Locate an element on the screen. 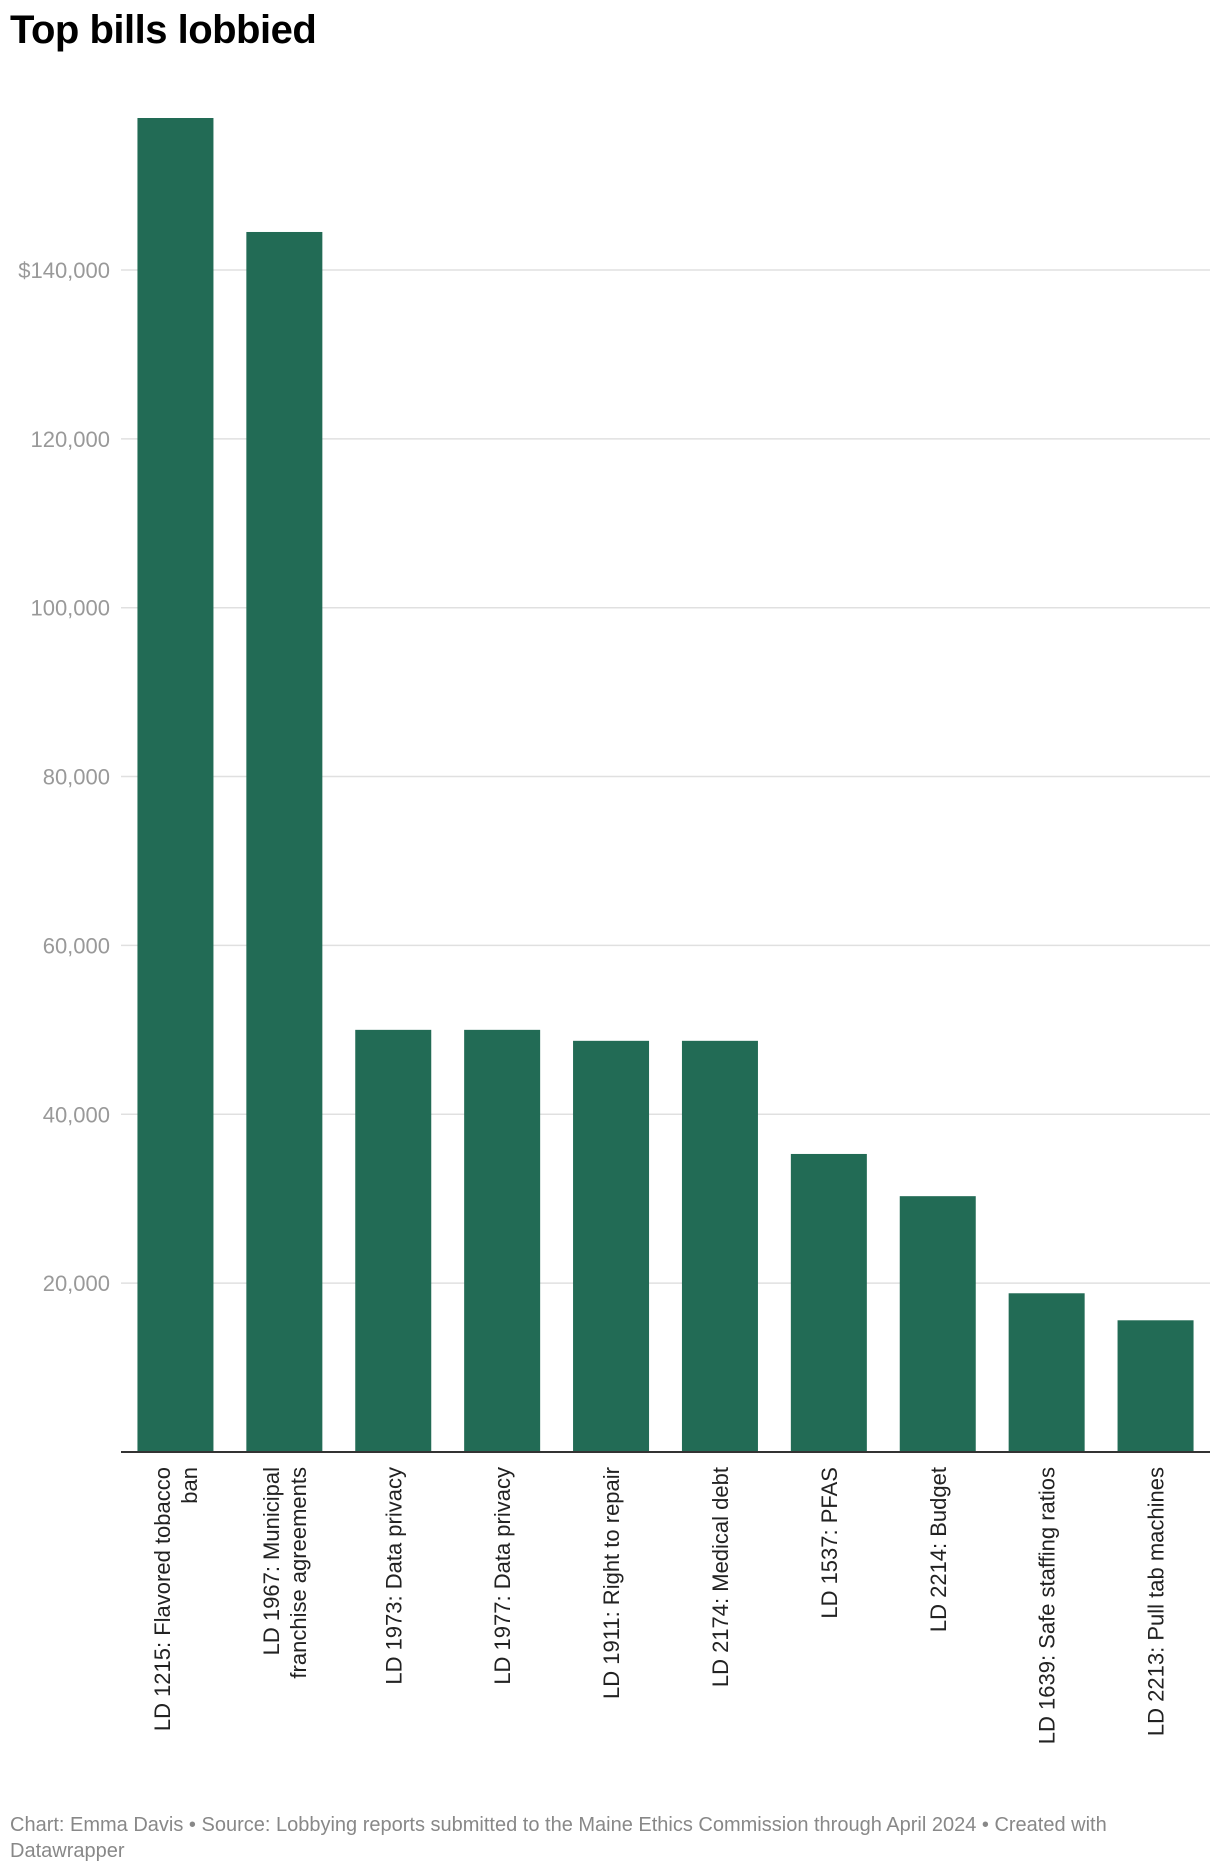 This screenshot has height=1876, width=1220. x-category-label: LD 2213: Pull tab machines is located at coordinates (1156, 1601).